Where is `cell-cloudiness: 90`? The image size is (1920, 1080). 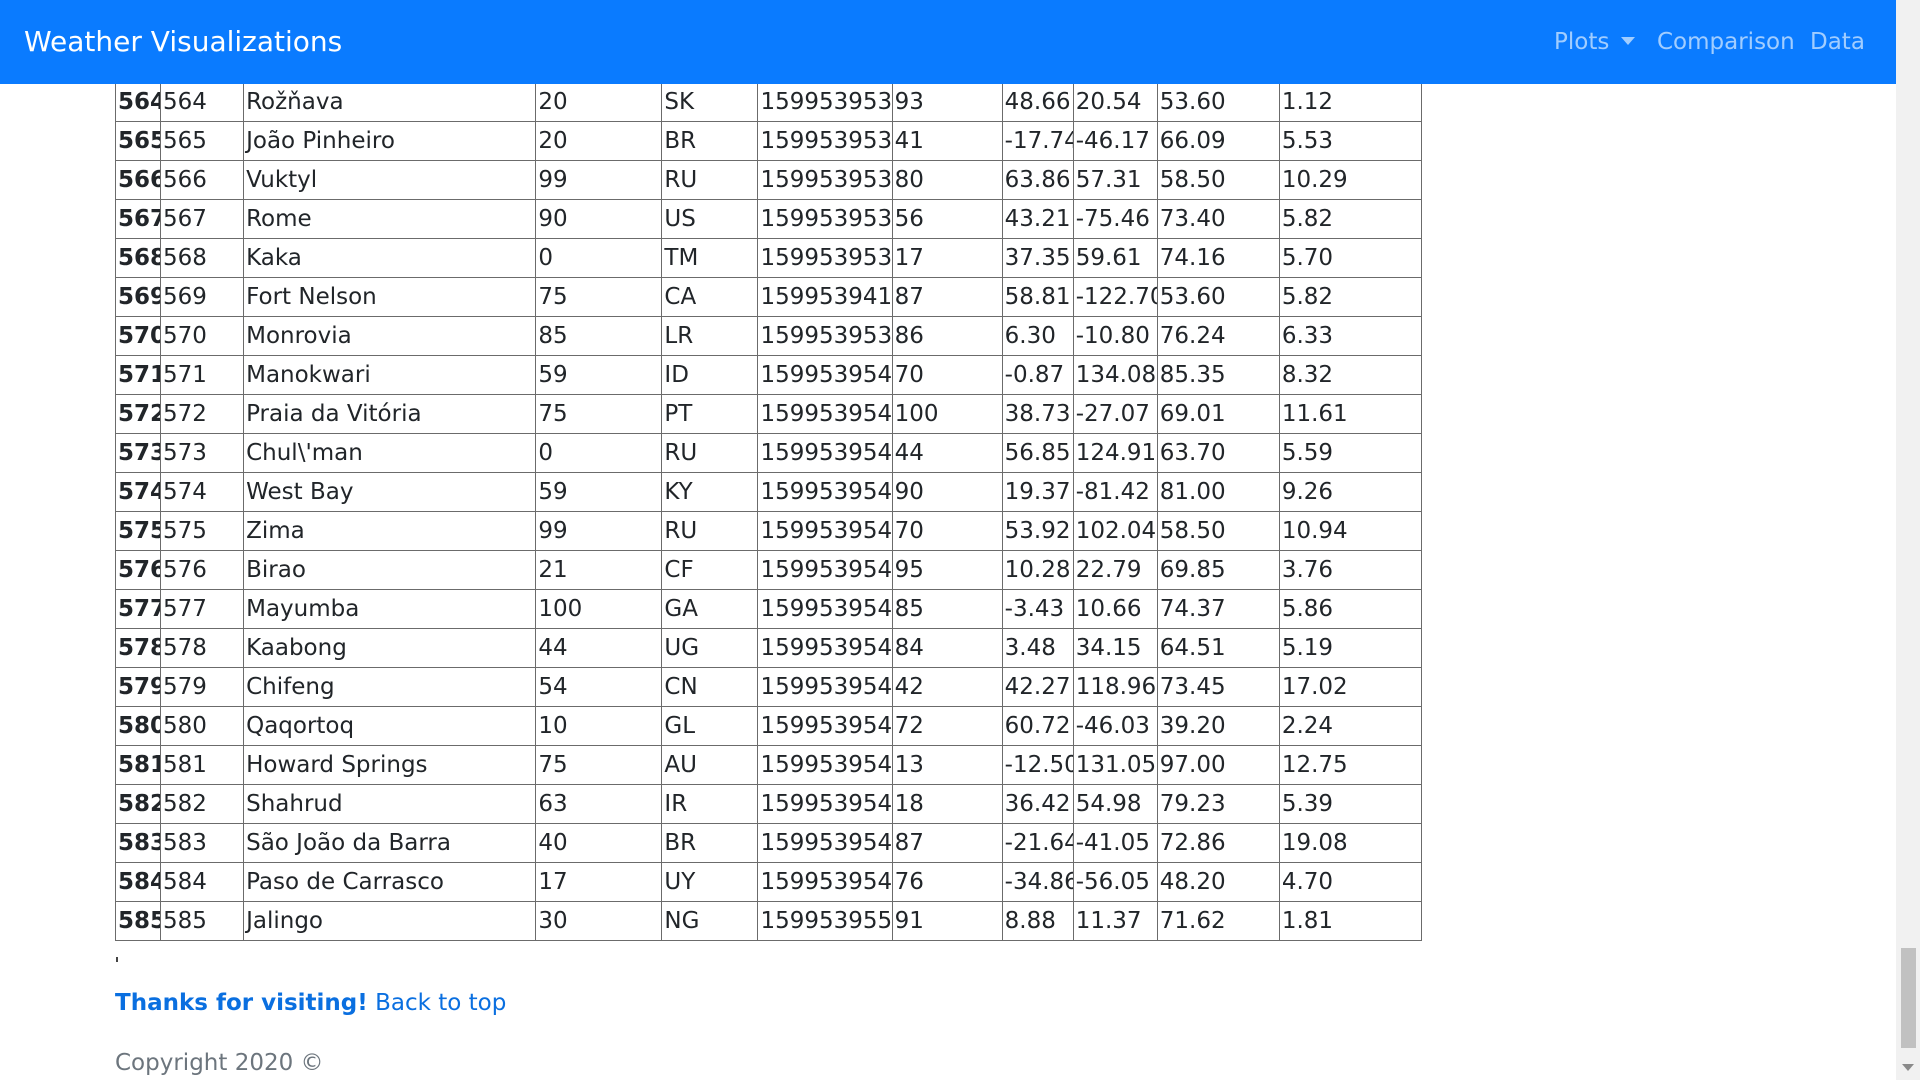
cell-cloudiness: 90 is located at coordinates (599, 219).